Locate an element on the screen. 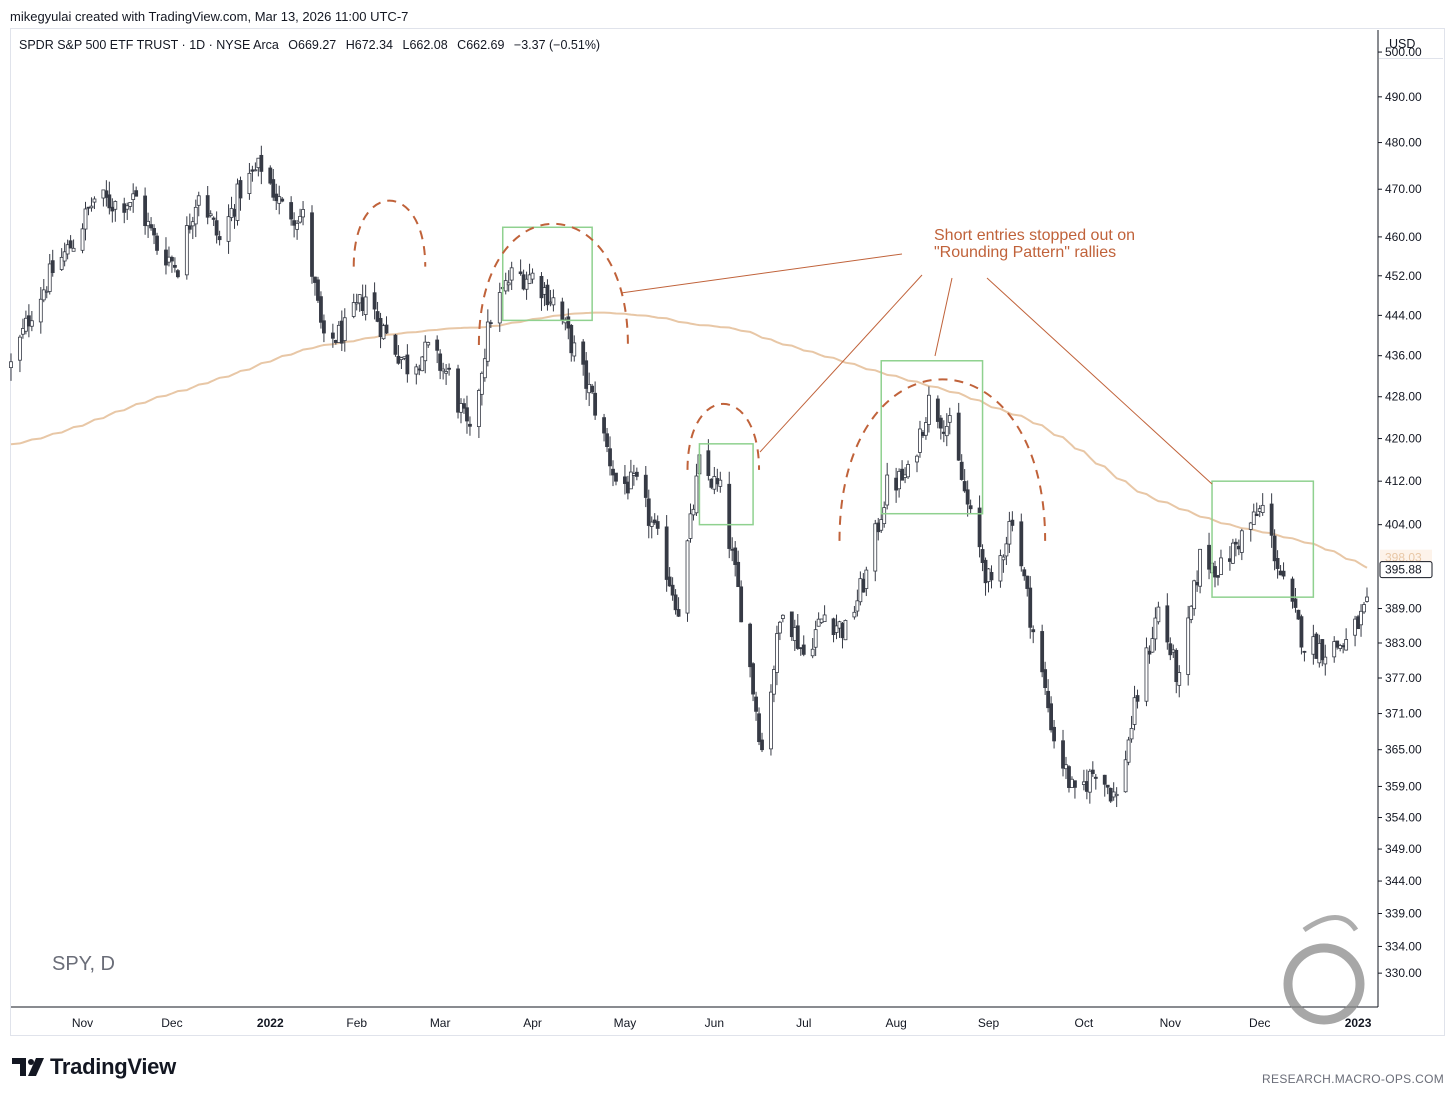  time-tick-label: Sep is located at coordinates (989, 1023).